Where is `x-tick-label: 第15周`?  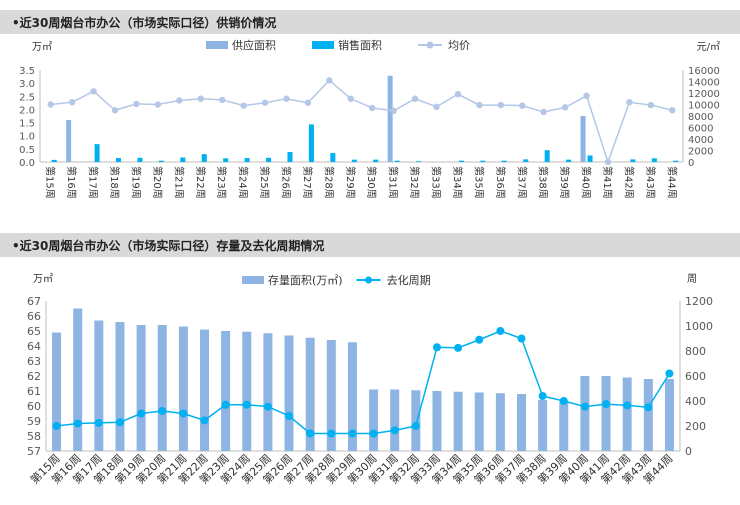
x-tick-label: 第15周 is located at coordinates (50, 182).